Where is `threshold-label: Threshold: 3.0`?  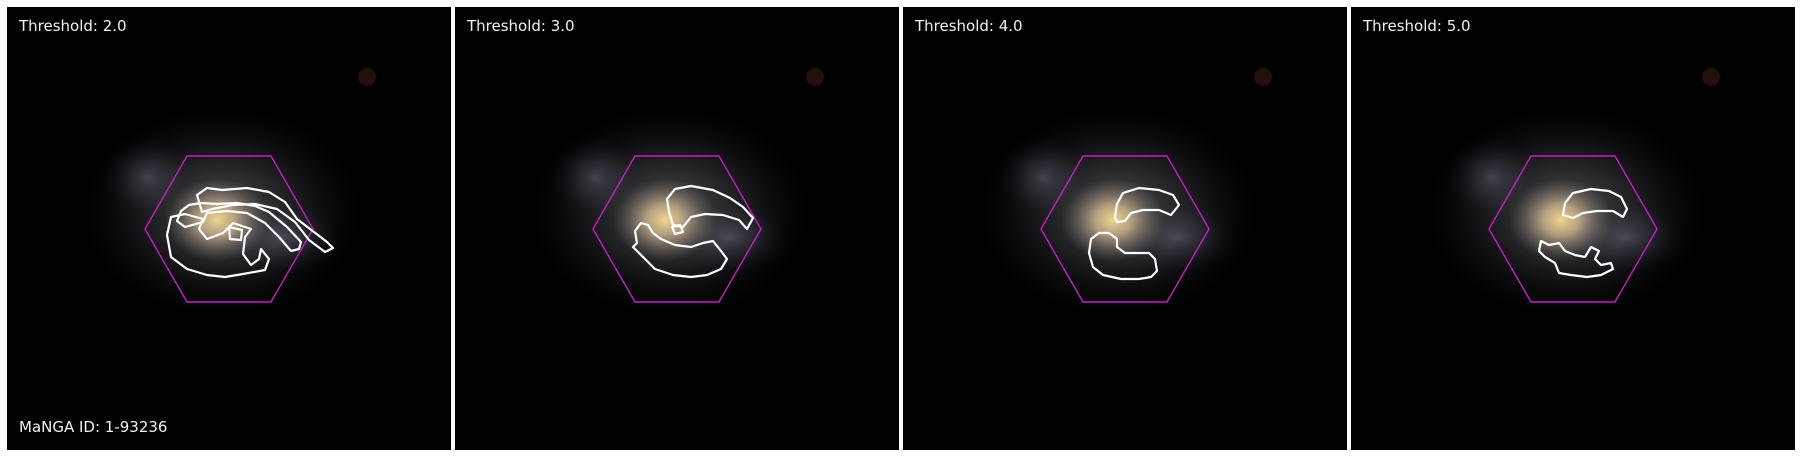 threshold-label: Threshold: 3.0 is located at coordinates (521, 26).